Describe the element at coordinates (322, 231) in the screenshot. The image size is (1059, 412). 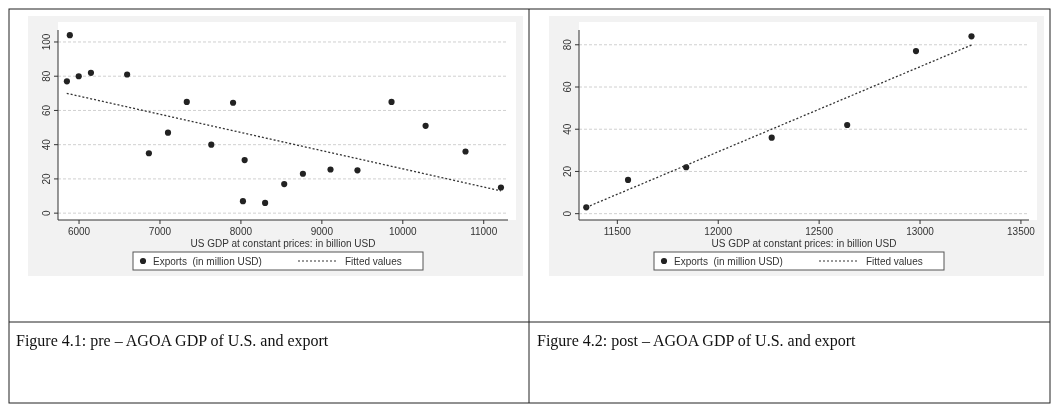
I see `x-tick-label: 9000` at that location.